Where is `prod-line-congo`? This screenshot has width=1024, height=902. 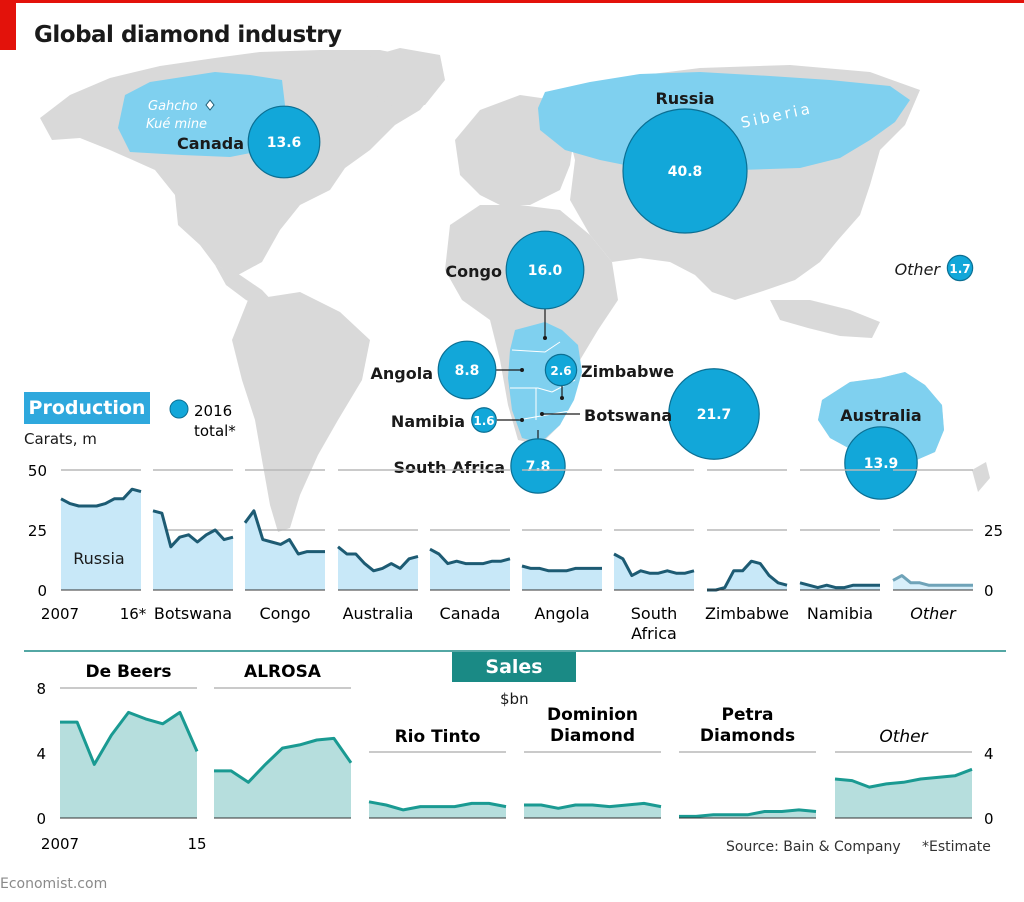 prod-line-congo is located at coordinates (284, 532).